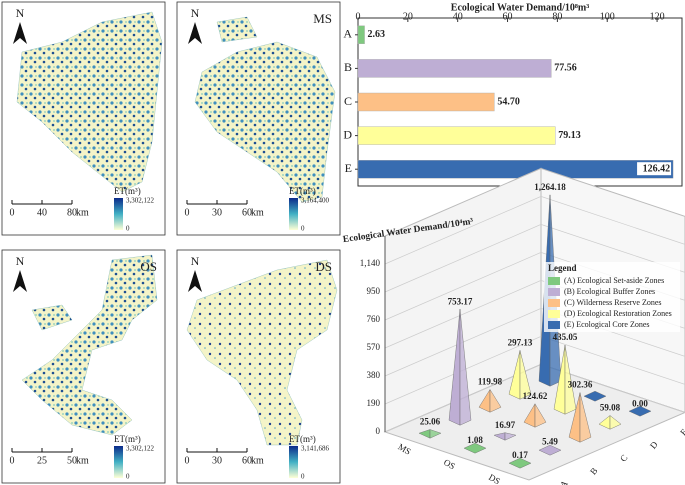  I want to click on y-tick-label: 760, so click(374, 319).